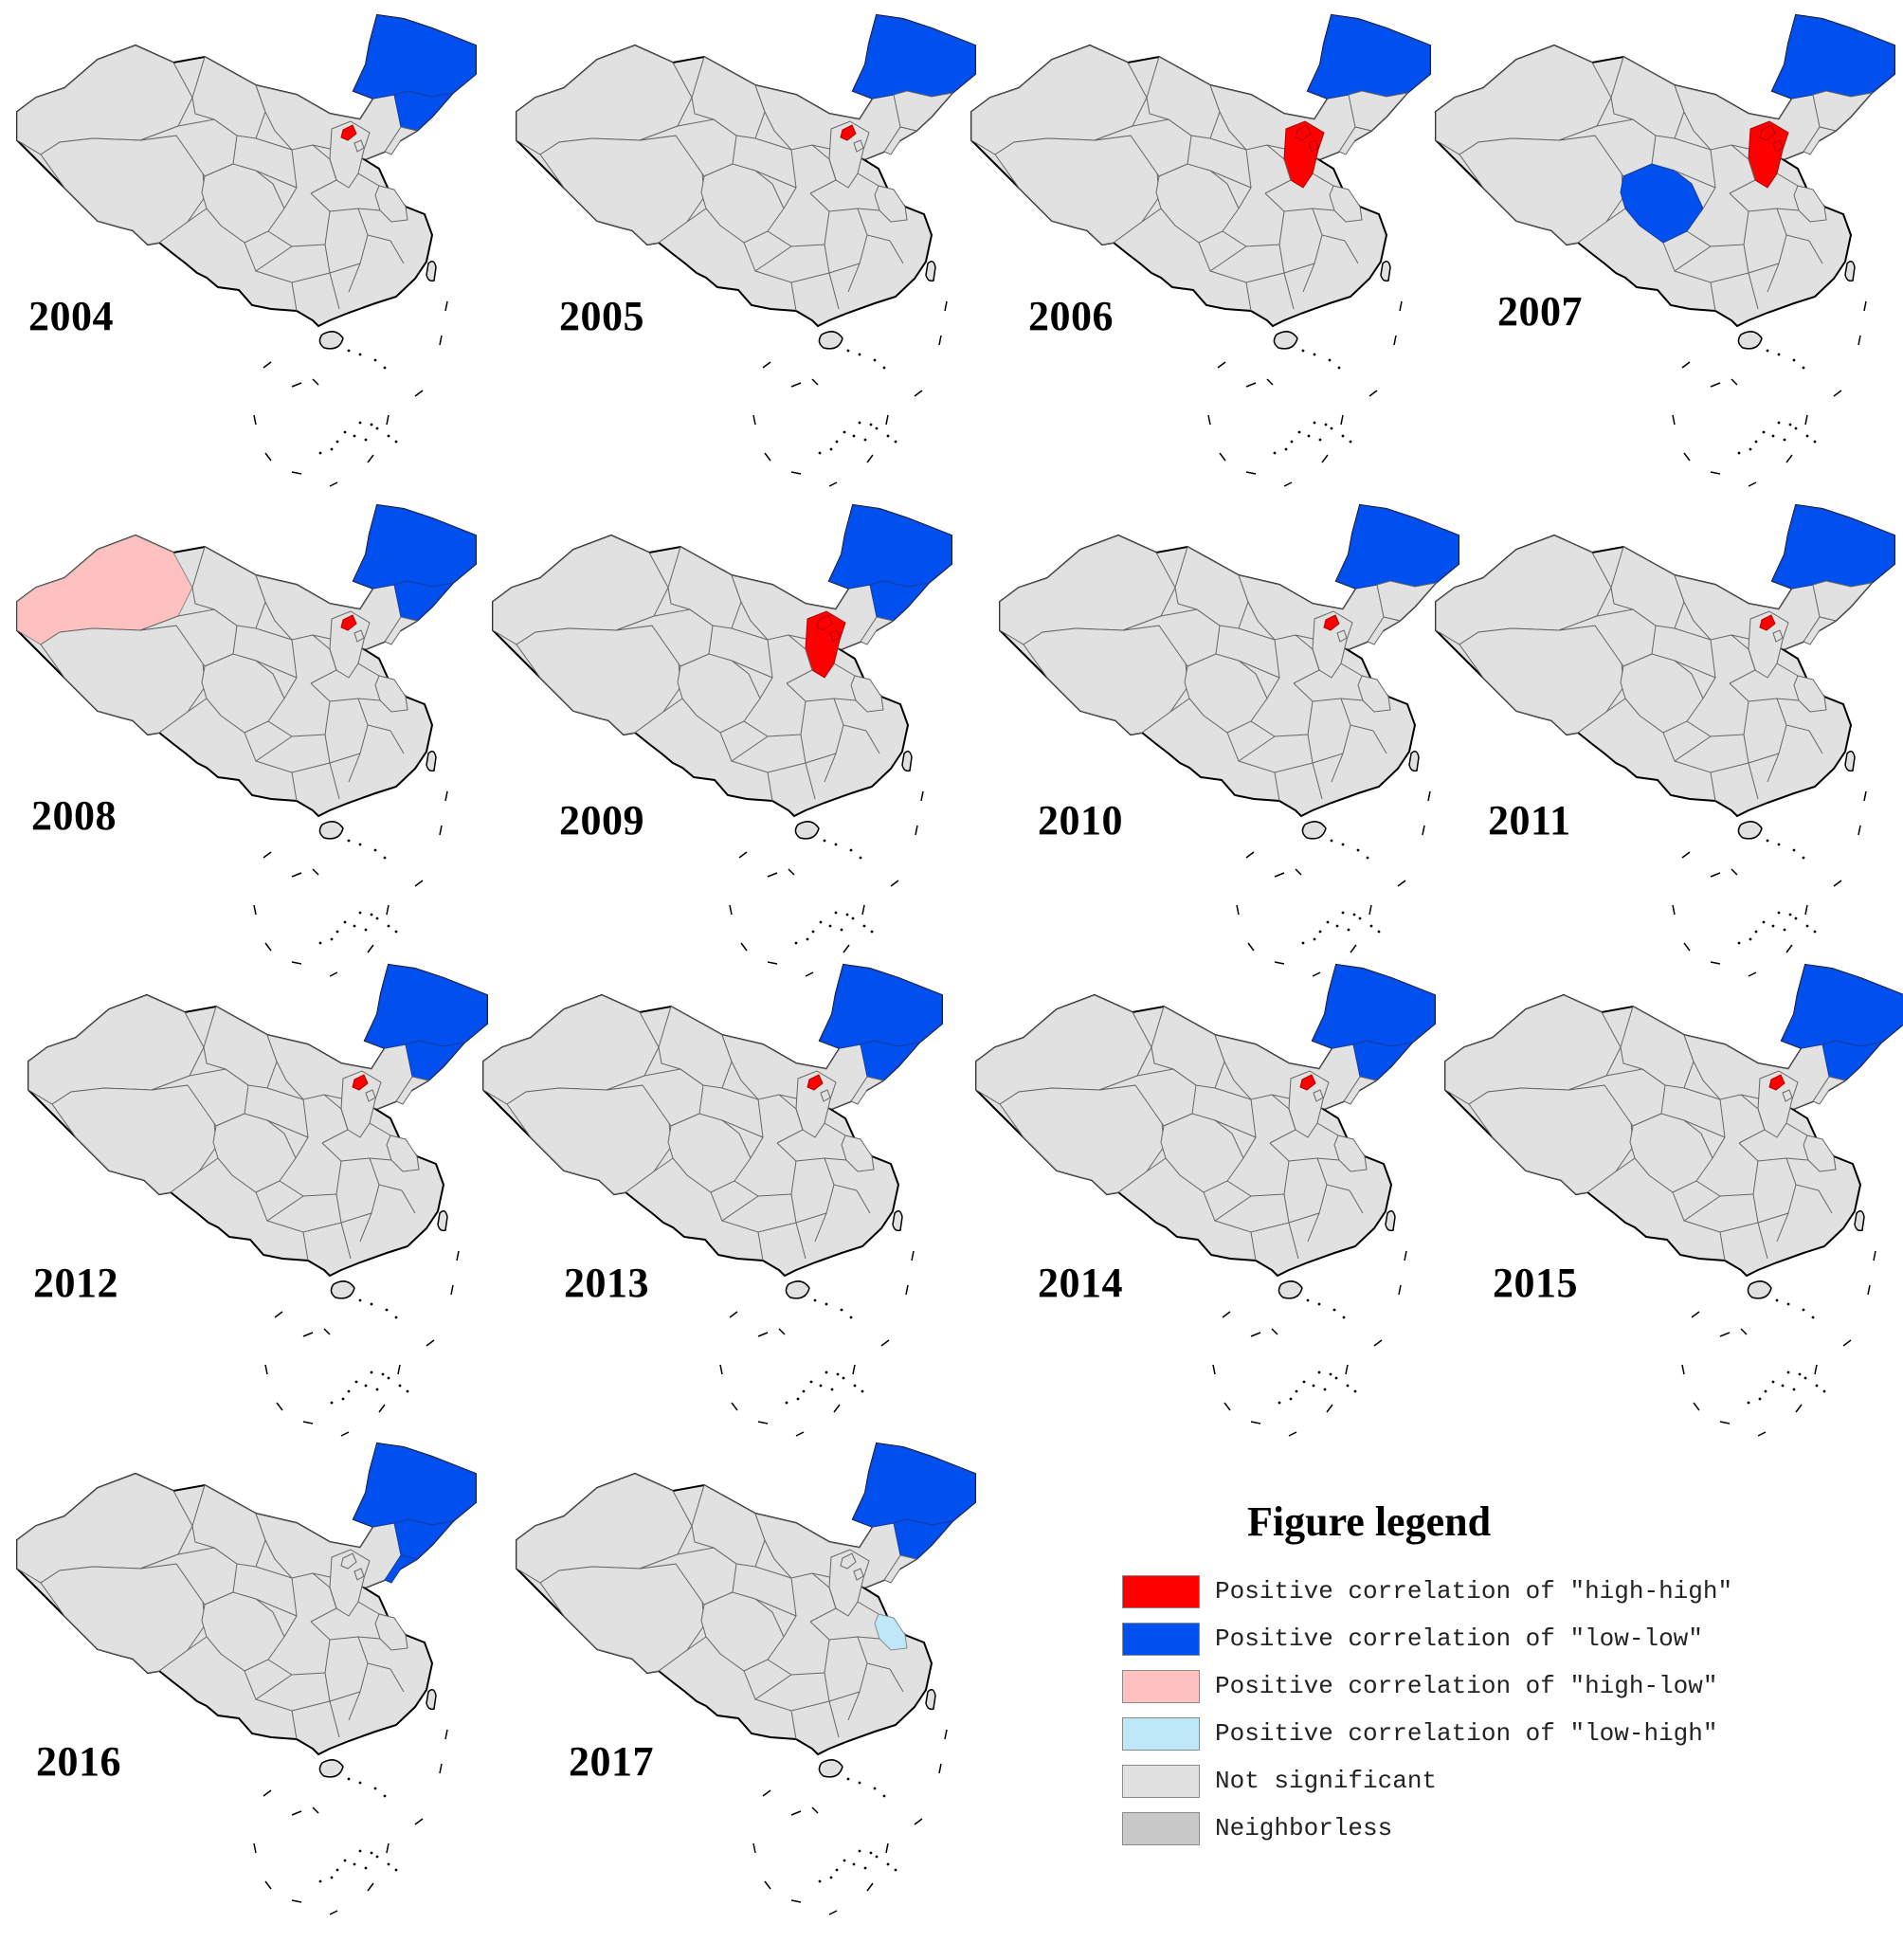 The height and width of the screenshot is (1960, 1903). Describe the element at coordinates (413, 1090) in the screenshot. I see `province-liaoning` at that location.